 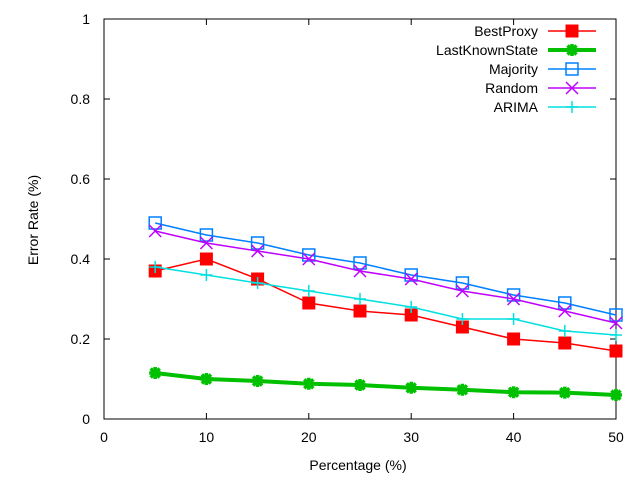 I want to click on x-tick-label: 50, so click(x=616, y=437).